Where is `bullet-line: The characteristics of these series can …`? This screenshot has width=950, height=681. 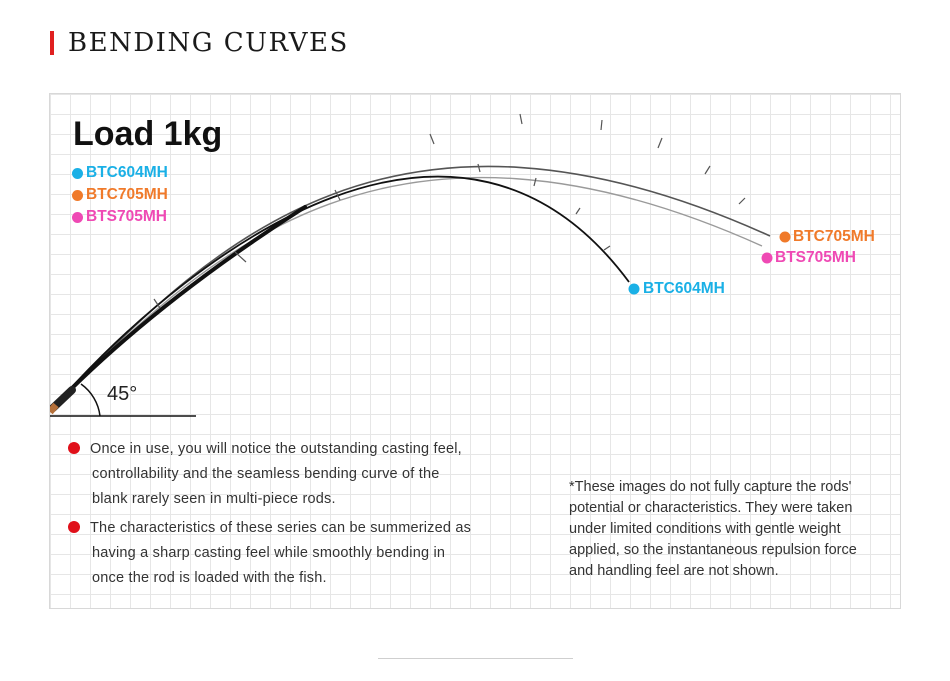
bullet-line: The characteristics of these series can … is located at coordinates (281, 528).